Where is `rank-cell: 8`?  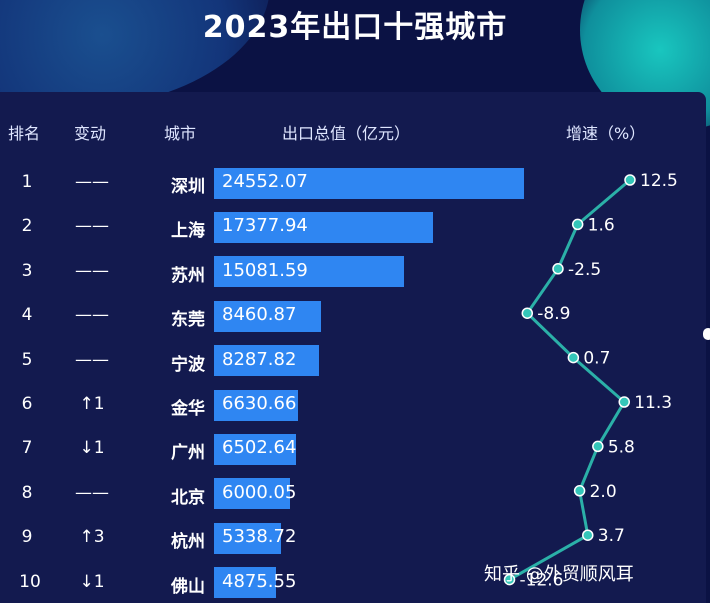
rank-cell: 8 is located at coordinates (27, 492).